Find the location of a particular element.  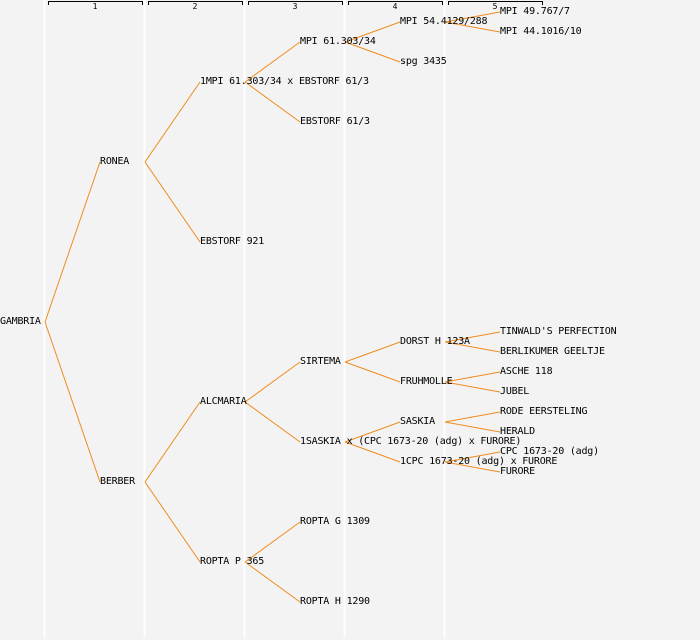

generation-number: 5 is located at coordinates (495, 6).